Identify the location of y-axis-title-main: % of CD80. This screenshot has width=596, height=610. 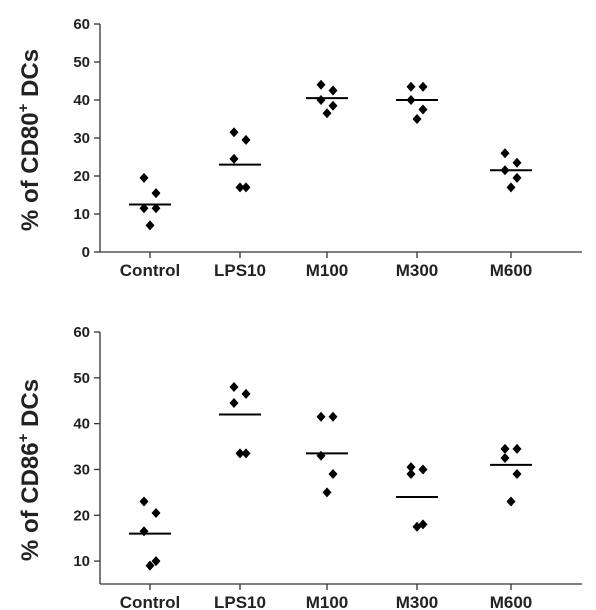
(30, 171).